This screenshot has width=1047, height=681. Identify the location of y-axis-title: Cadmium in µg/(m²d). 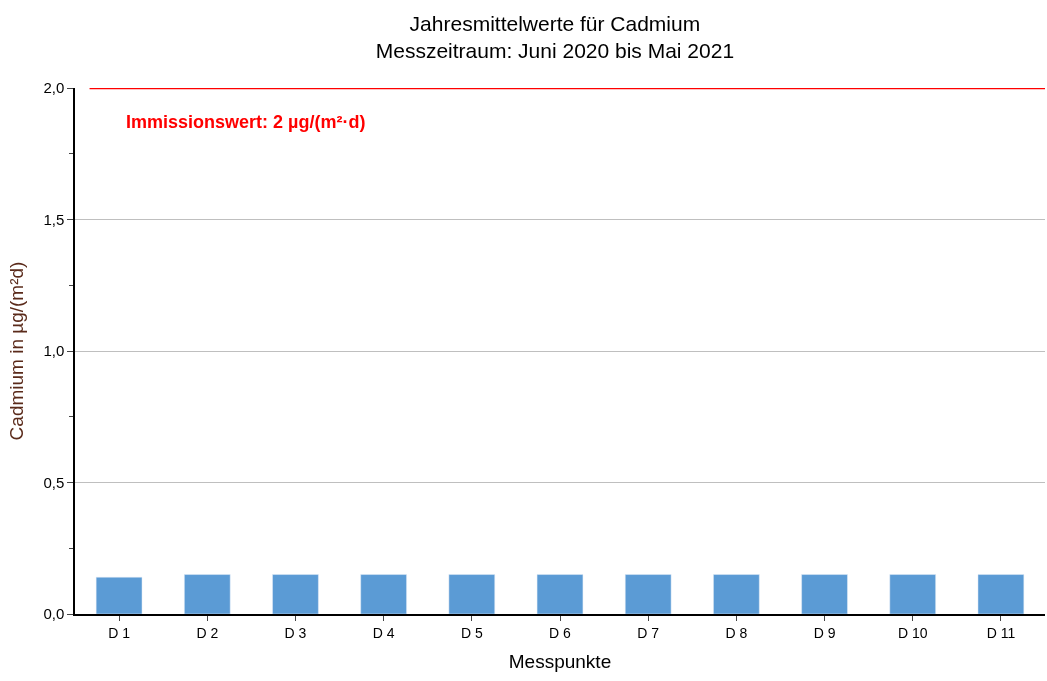
(16, 351).